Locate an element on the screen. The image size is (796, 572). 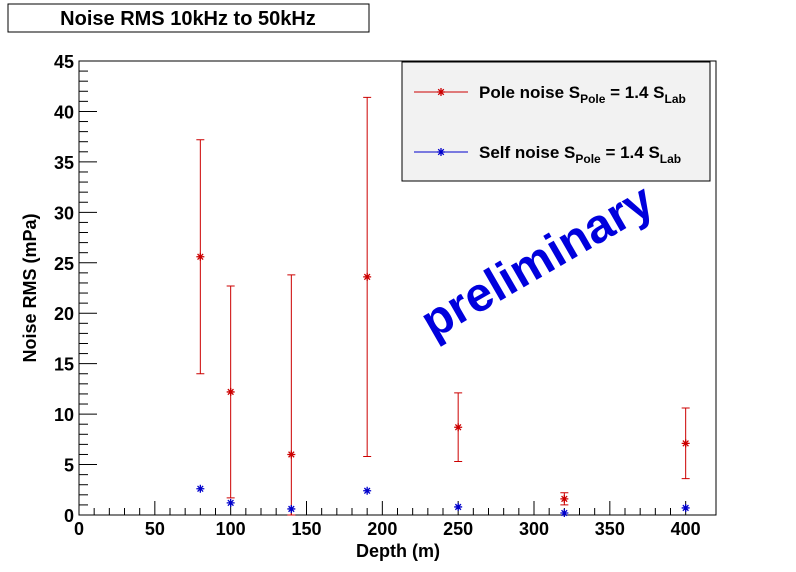
x-tick-label: 400 is located at coordinates (686, 529).